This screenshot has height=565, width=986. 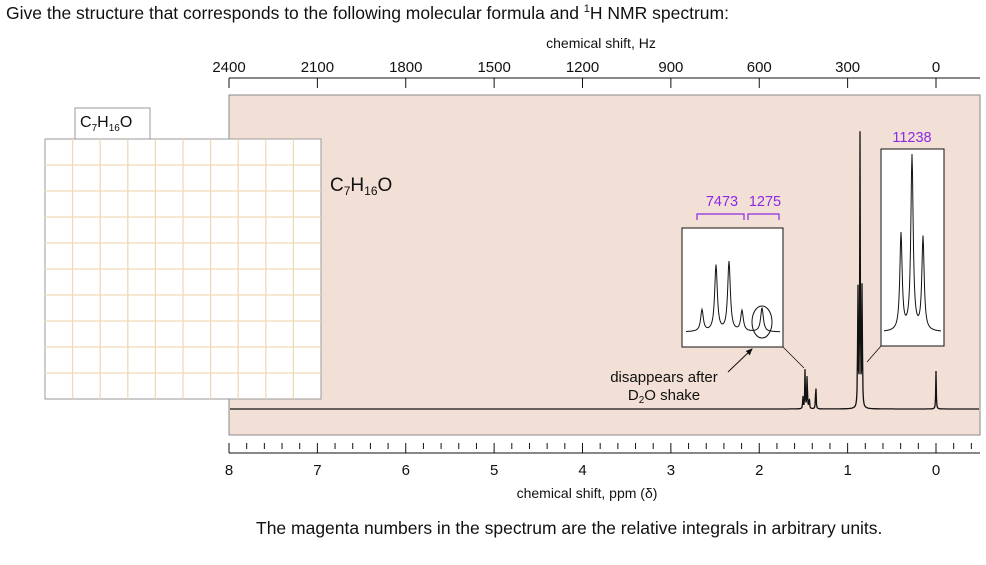 I want to click on oh-peak-circle, so click(x=762, y=322).